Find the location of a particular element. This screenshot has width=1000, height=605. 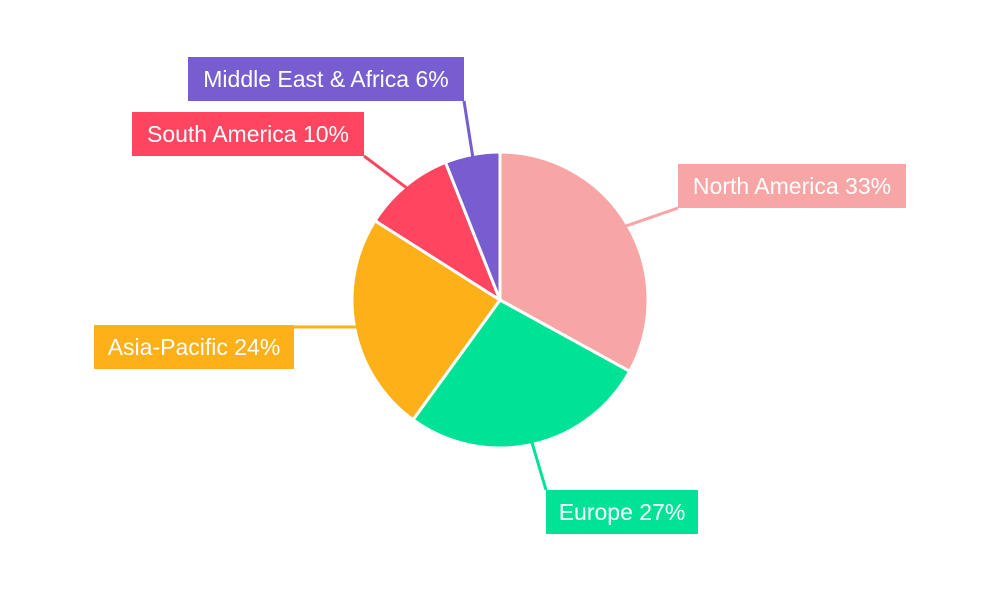

slice-label-text: Europe 27% is located at coordinates (622, 512).